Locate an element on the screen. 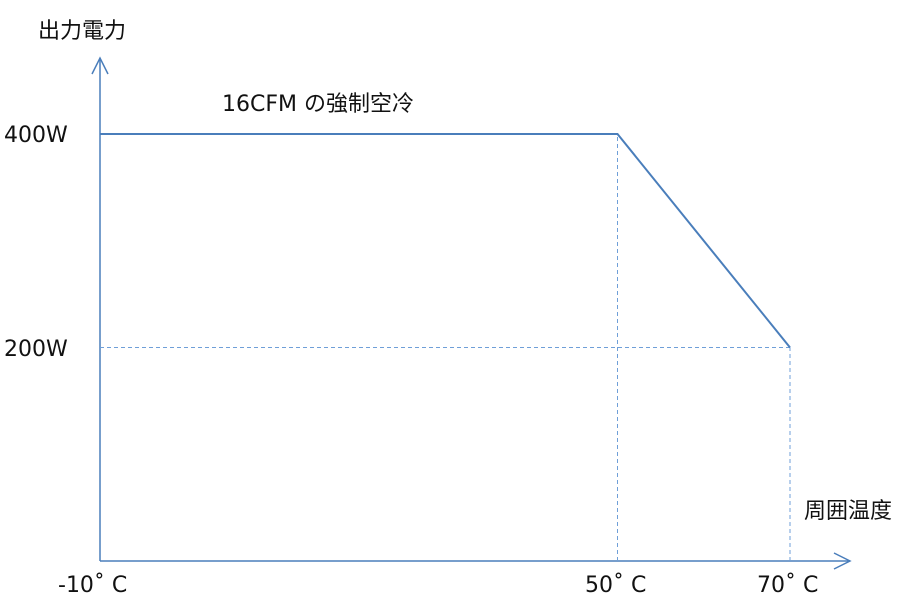  y-axis-arrow-icon is located at coordinates (100, 65).